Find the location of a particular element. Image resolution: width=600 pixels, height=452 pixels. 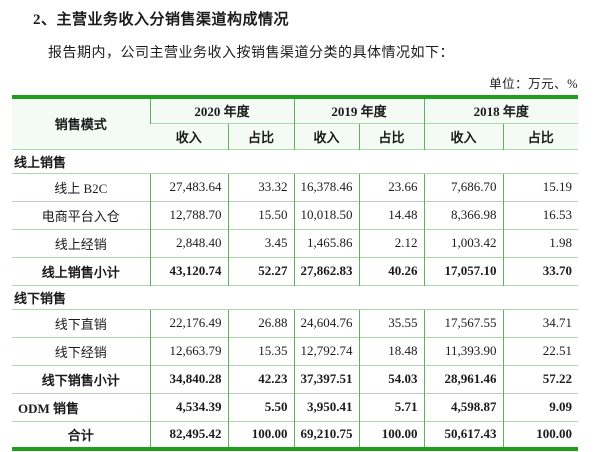

header-row-years: 销售模式 2020 年度 2019 年度 2018 年度 is located at coordinates (295, 123).